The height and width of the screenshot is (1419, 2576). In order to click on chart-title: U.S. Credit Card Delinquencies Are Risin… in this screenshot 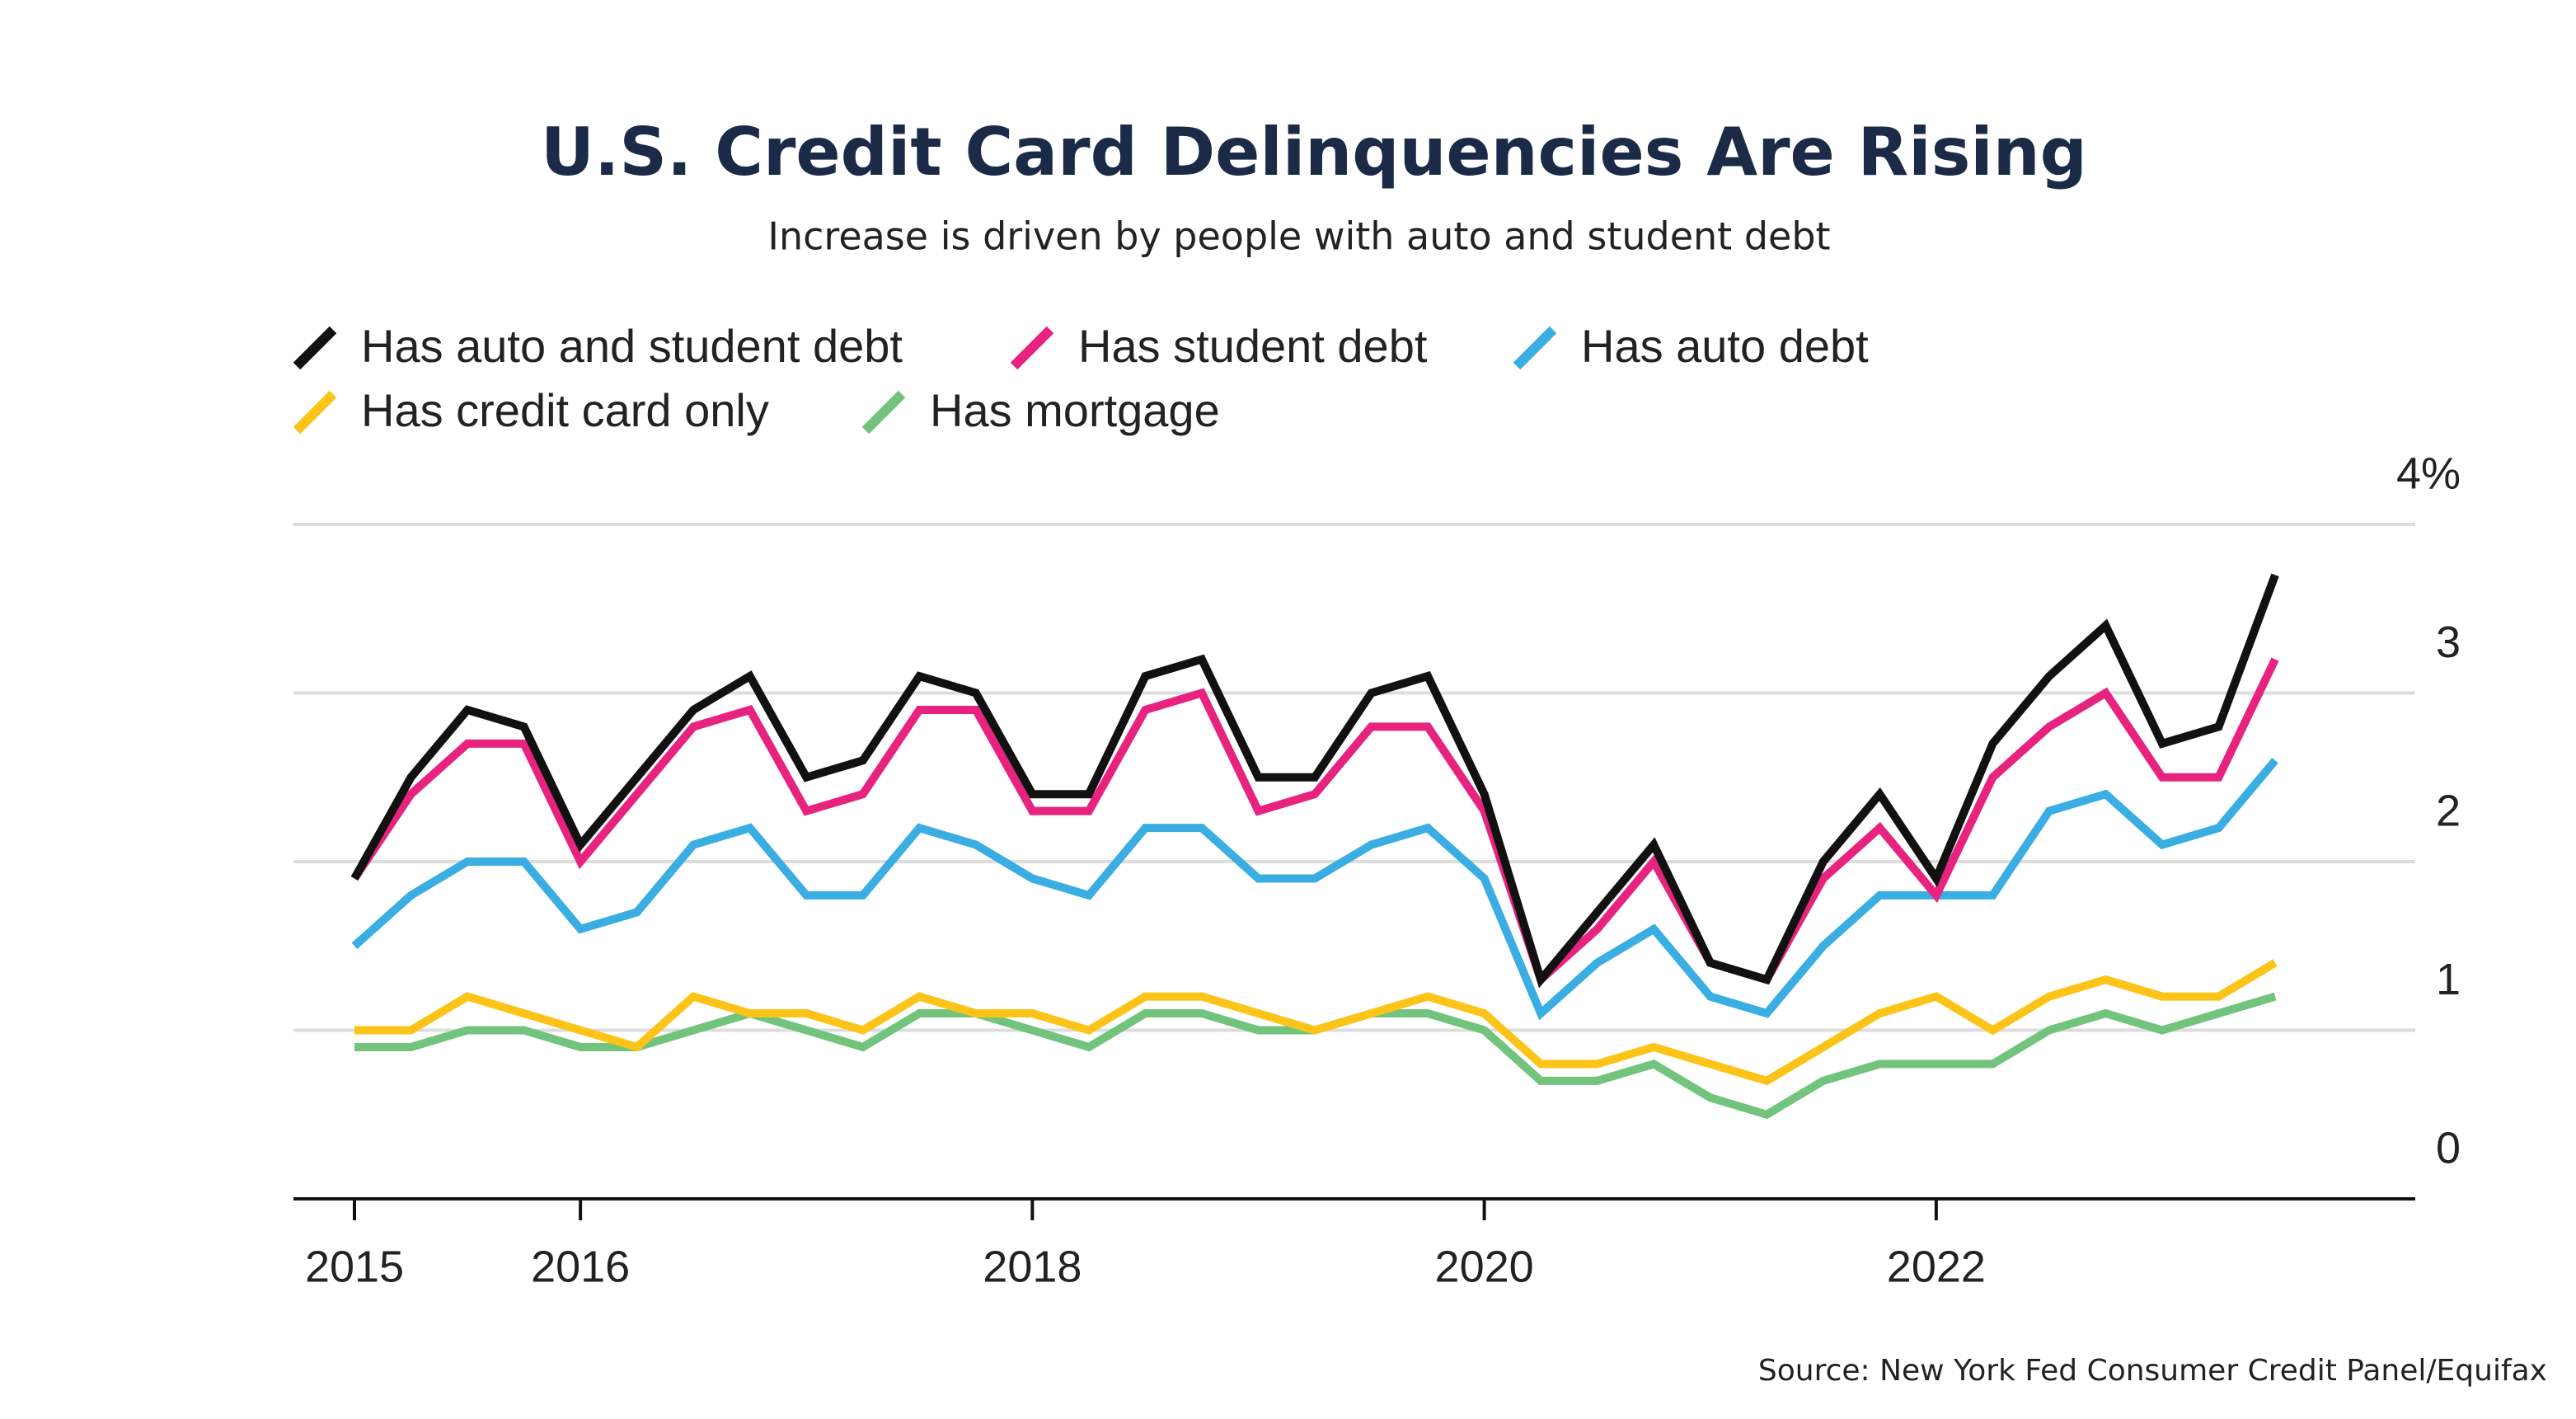, I will do `click(1314, 152)`.